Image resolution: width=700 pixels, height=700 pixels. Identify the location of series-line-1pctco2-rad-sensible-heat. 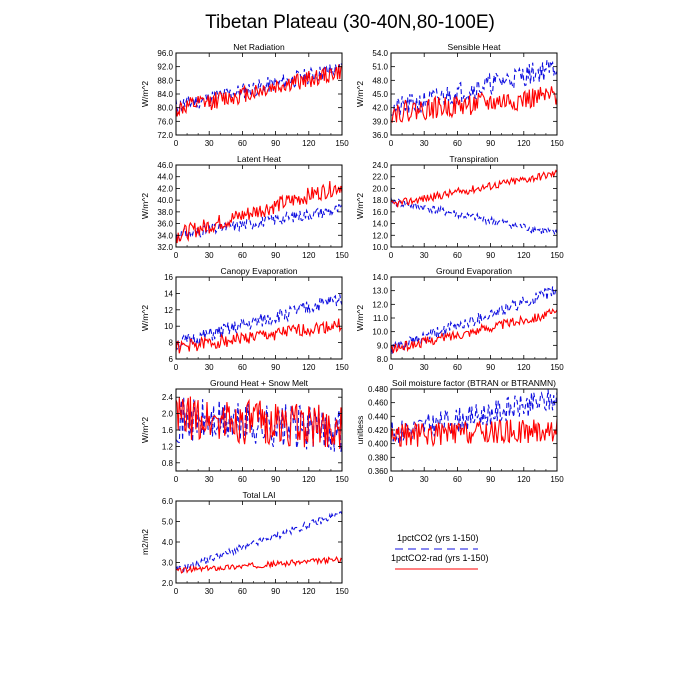
(474, 105).